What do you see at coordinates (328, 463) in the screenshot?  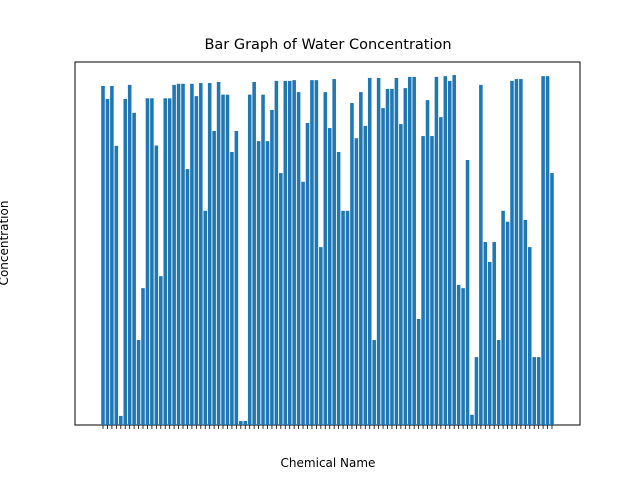 I see `x-axis-label: Chemical Name` at bounding box center [328, 463].